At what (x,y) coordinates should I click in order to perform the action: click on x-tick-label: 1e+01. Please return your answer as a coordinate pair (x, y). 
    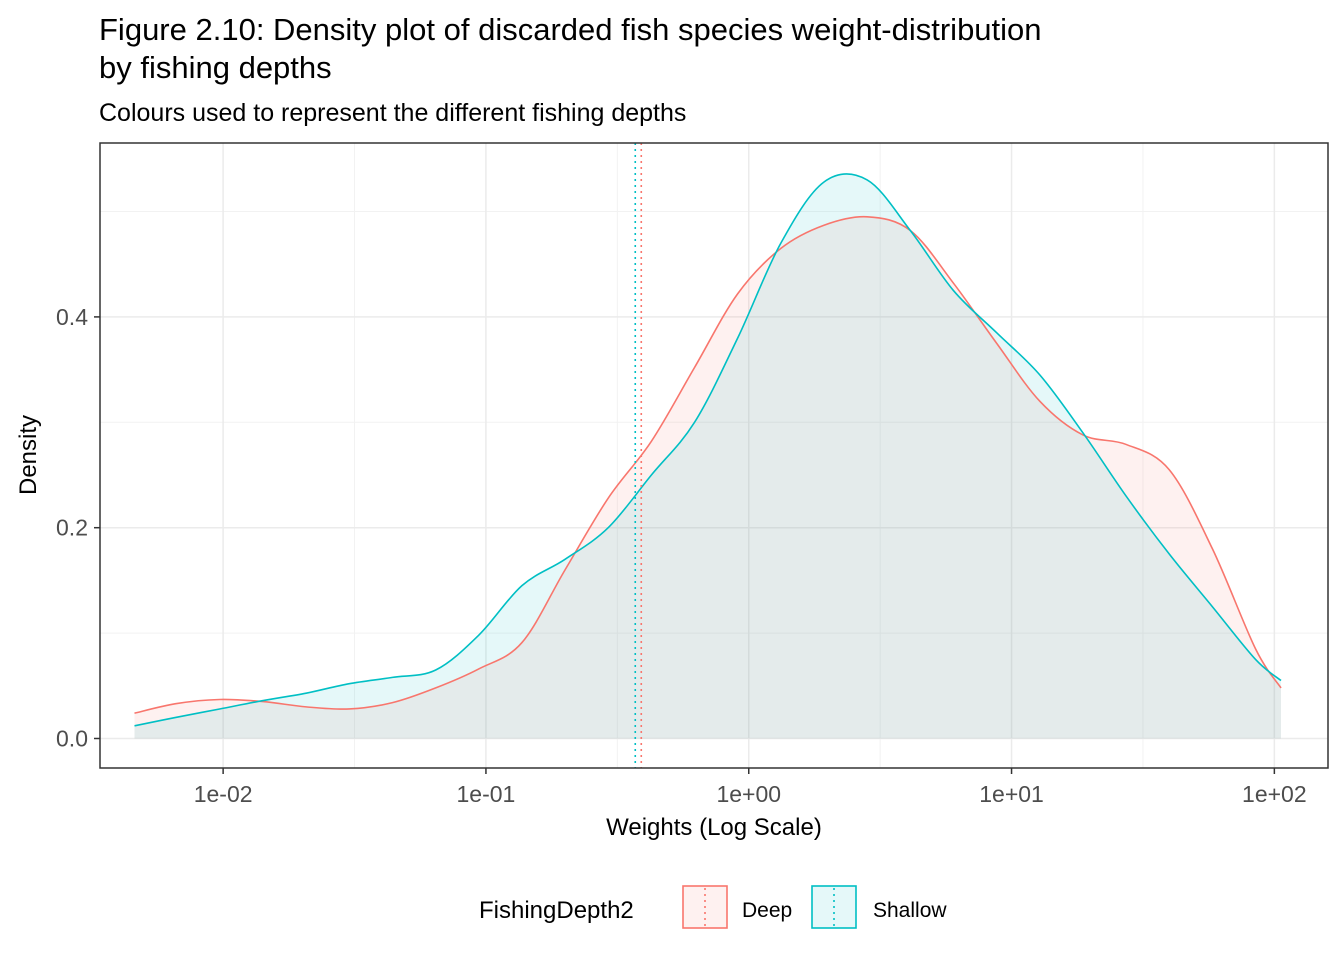
    Looking at the image, I should click on (1011, 794).